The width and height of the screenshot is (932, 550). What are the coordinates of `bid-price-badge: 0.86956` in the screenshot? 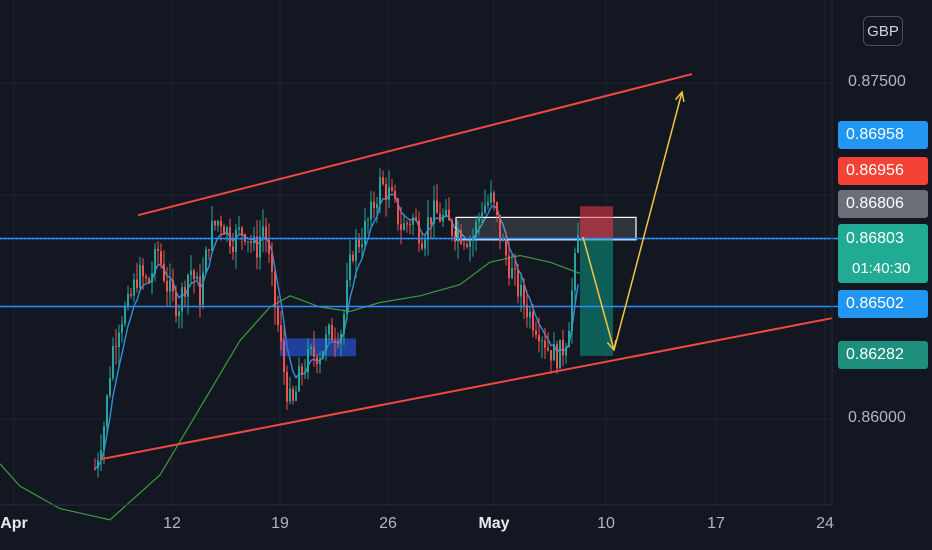 It's located at (883, 171).